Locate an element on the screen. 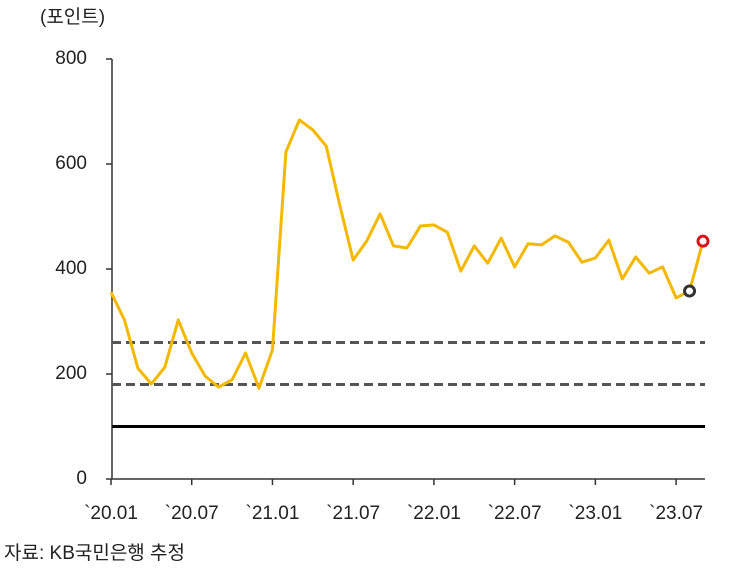 The height and width of the screenshot is (575, 732). y-axis-unit: (포인트) is located at coordinates (72, 17).